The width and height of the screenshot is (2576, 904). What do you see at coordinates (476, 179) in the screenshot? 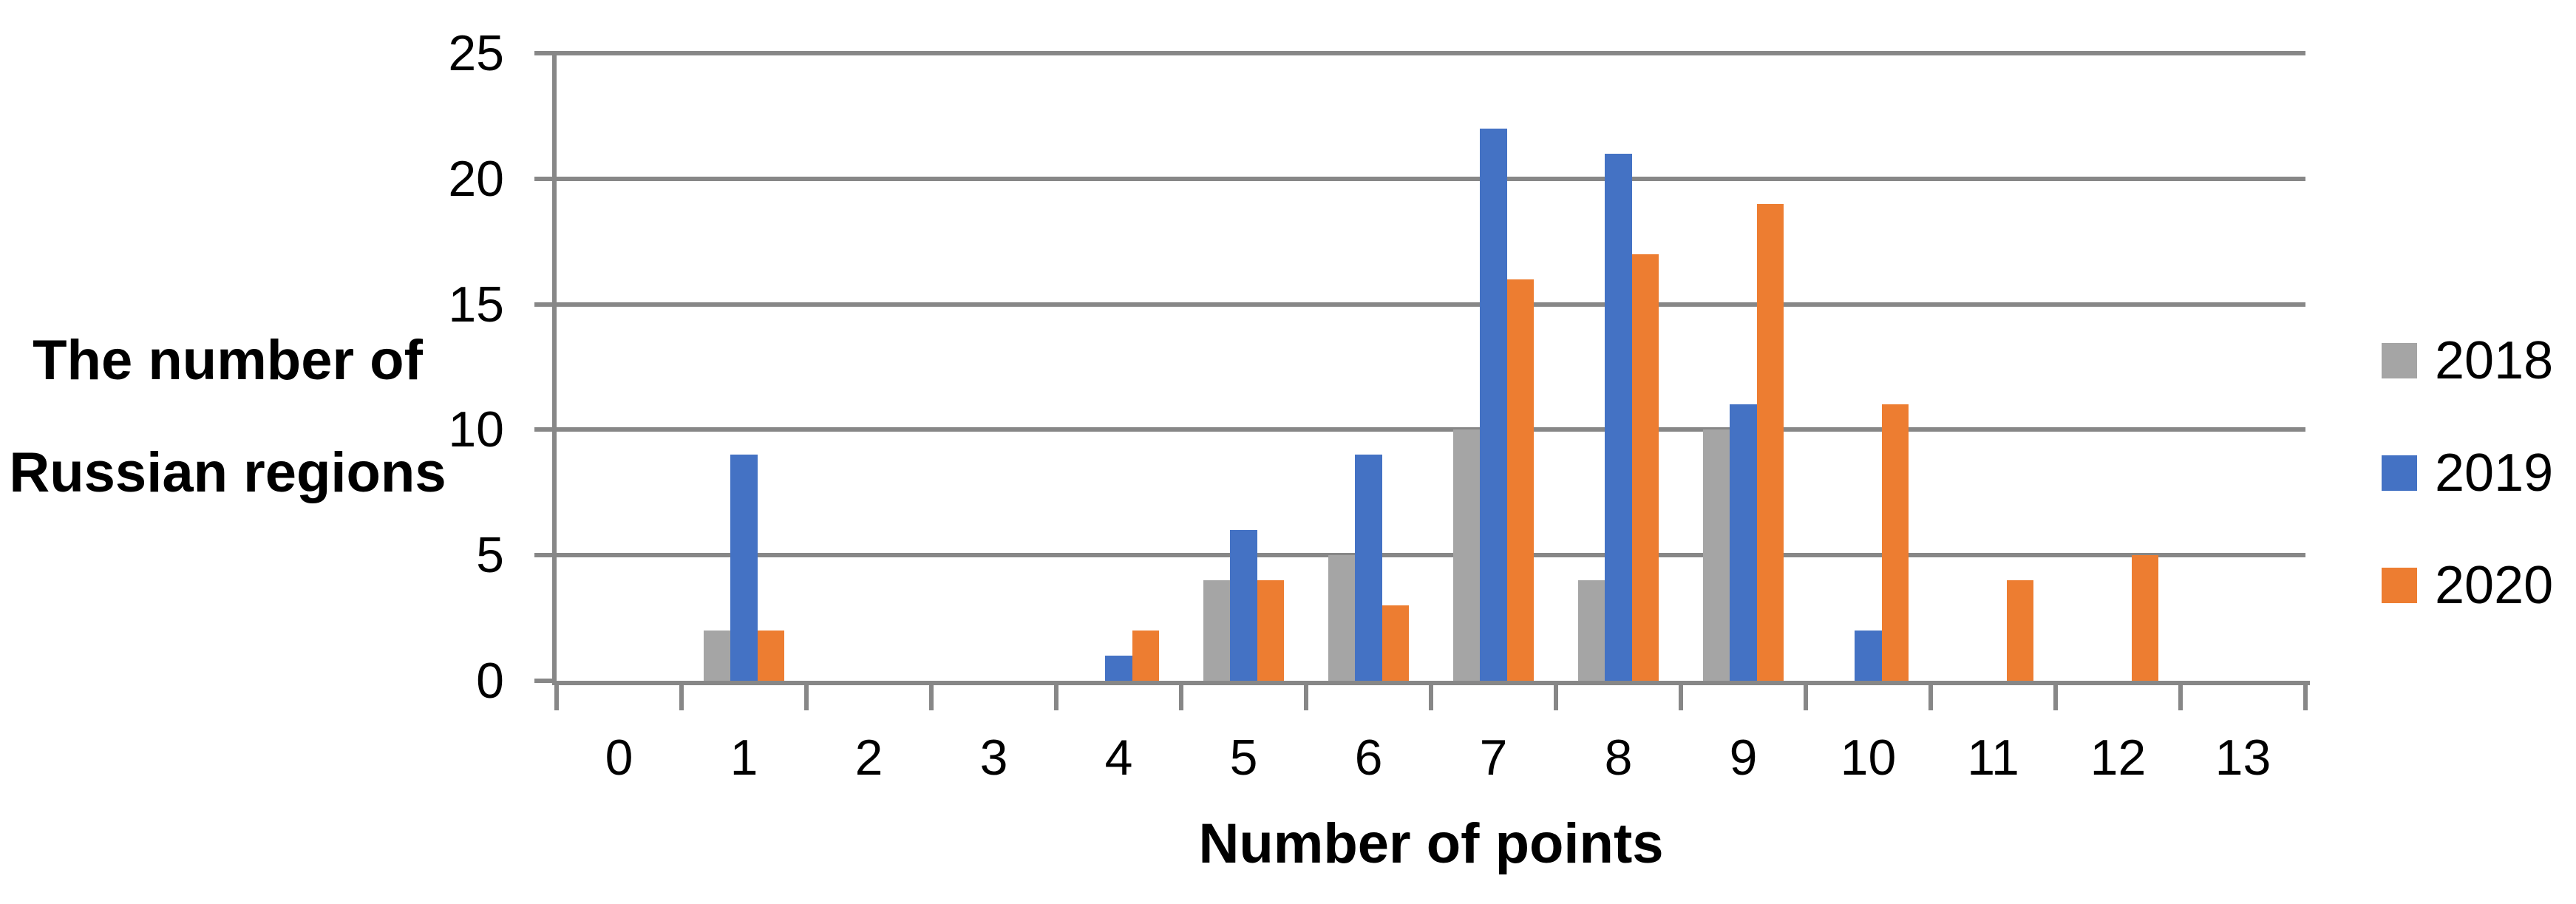
I see `y-tick-label-20: 20` at bounding box center [476, 179].